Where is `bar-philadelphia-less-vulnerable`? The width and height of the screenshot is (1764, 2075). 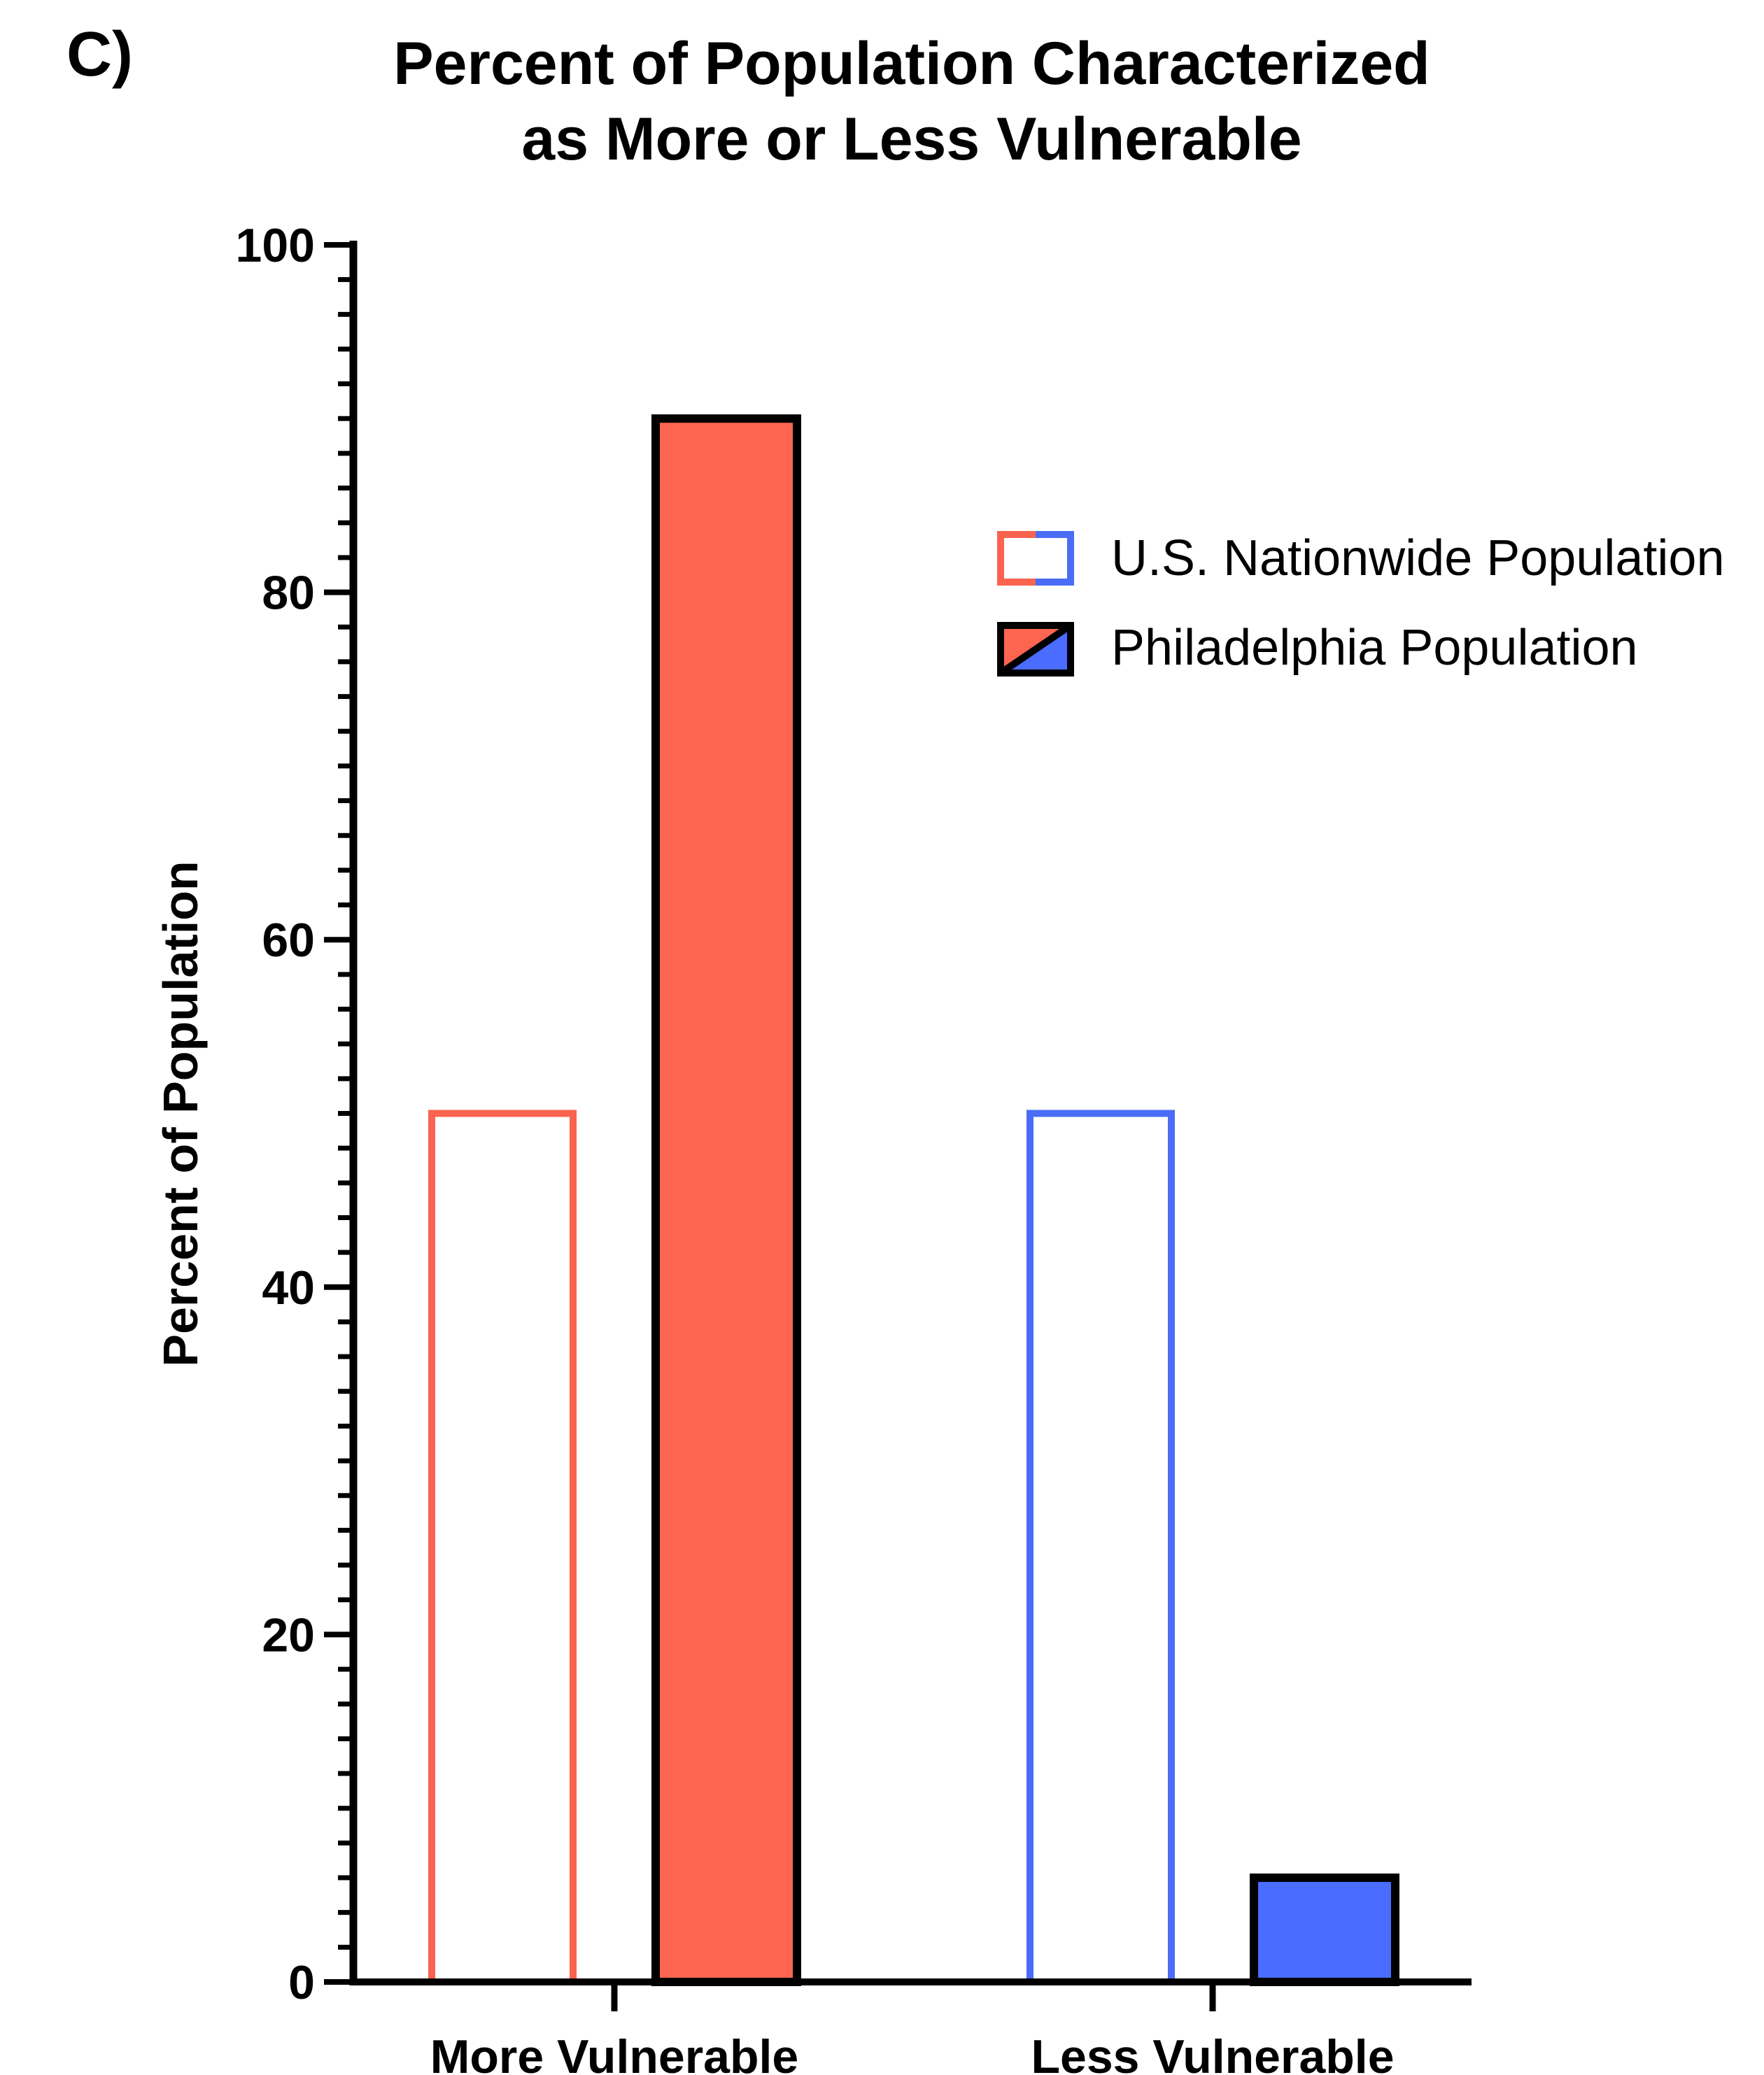
bar-philadelphia-less-vulnerable is located at coordinates (1324, 1930).